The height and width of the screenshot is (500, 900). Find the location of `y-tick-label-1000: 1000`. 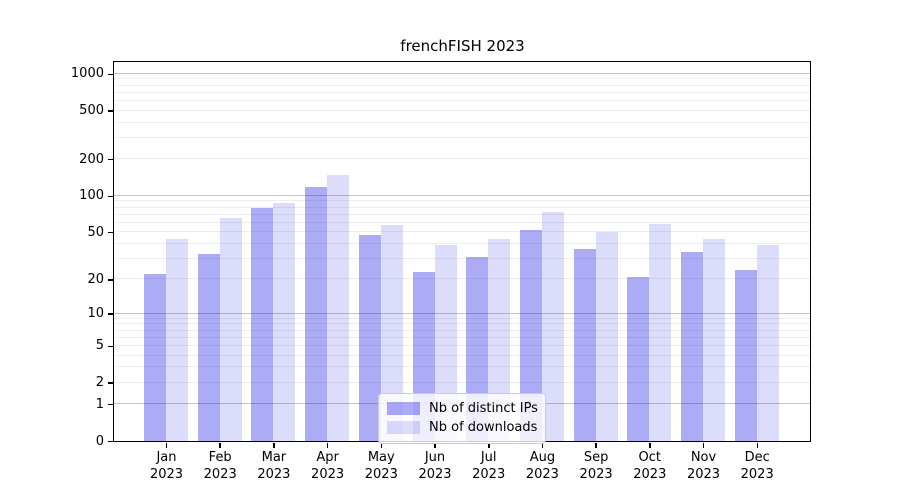

y-tick-label-1000: 1000 is located at coordinates (87, 74).